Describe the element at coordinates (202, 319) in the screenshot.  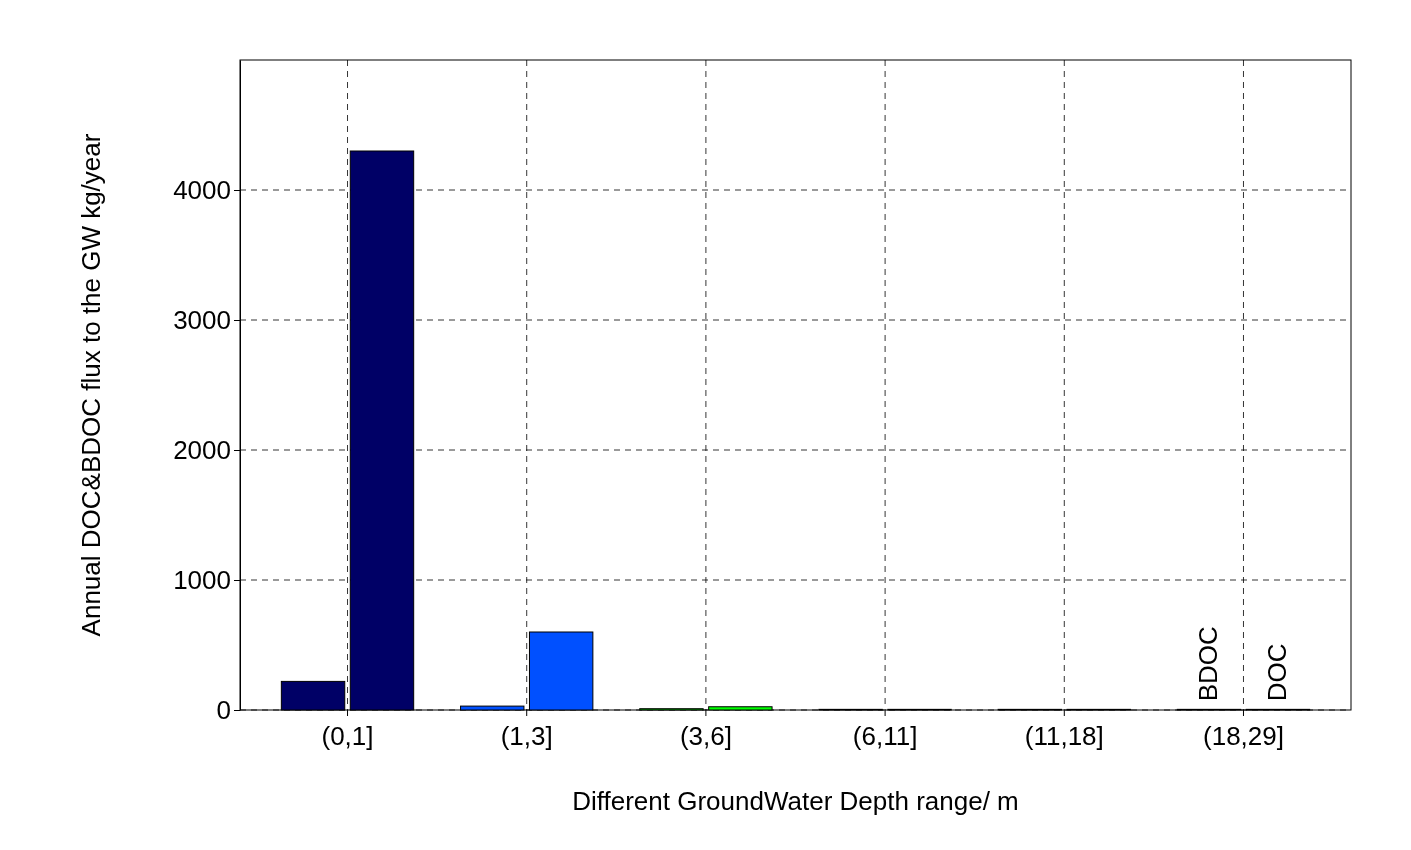
I see `y-tick-label: 3000` at that location.